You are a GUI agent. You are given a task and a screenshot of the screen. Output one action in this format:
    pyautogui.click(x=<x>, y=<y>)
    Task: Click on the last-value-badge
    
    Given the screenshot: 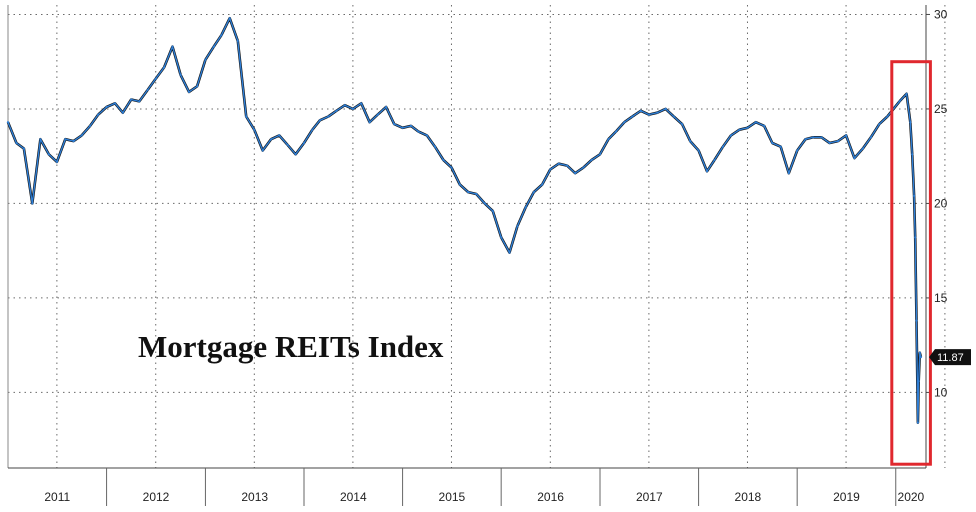 What is the action you would take?
    pyautogui.click(x=950, y=357)
    